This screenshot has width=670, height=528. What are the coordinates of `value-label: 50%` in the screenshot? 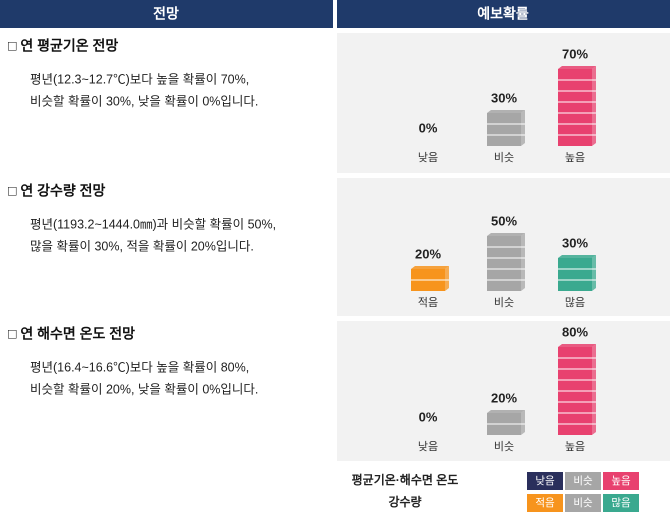 It's located at (504, 220).